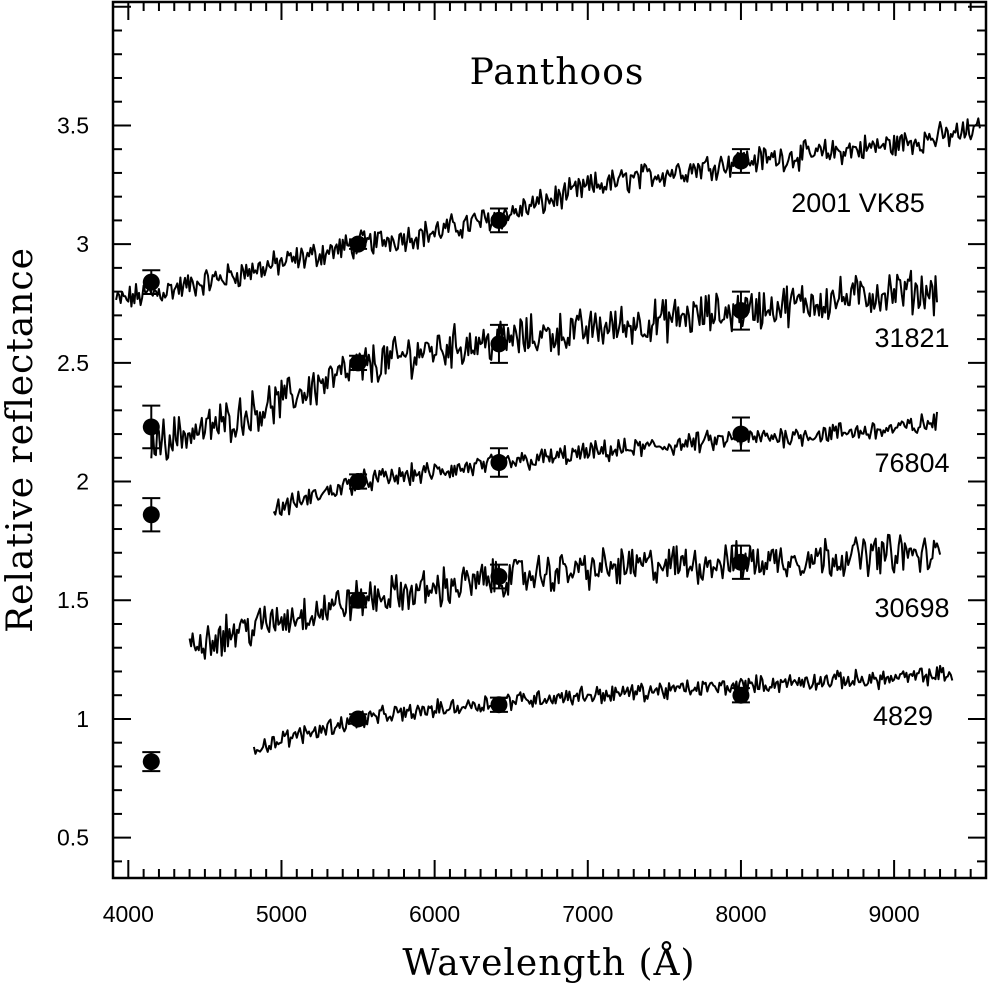 This screenshot has height=987, width=990. I want to click on x-tick-label: 6000, so click(434, 914).